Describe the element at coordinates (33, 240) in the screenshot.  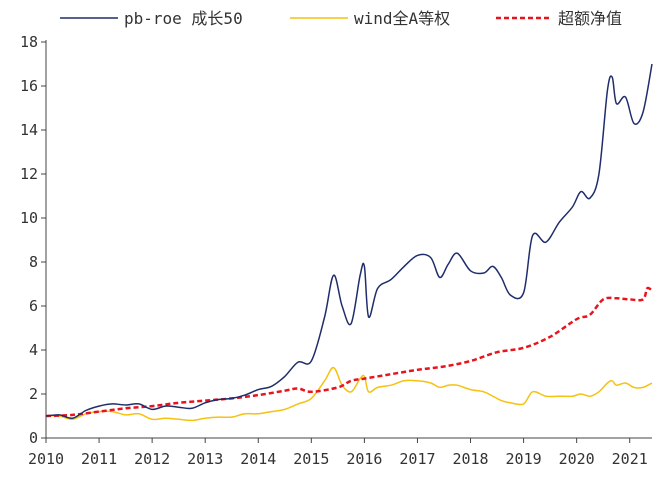
I see `y-axis: 0 2 4 6 8 10 12 14 16 18` at that location.